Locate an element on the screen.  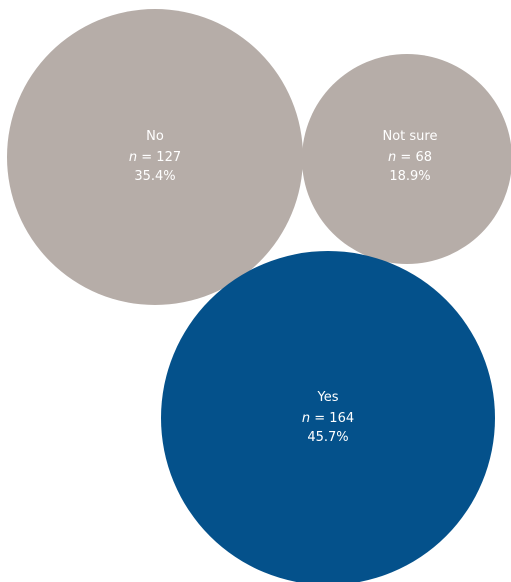
bubble-not-sure-n-prefix: n is located at coordinates (392, 157).